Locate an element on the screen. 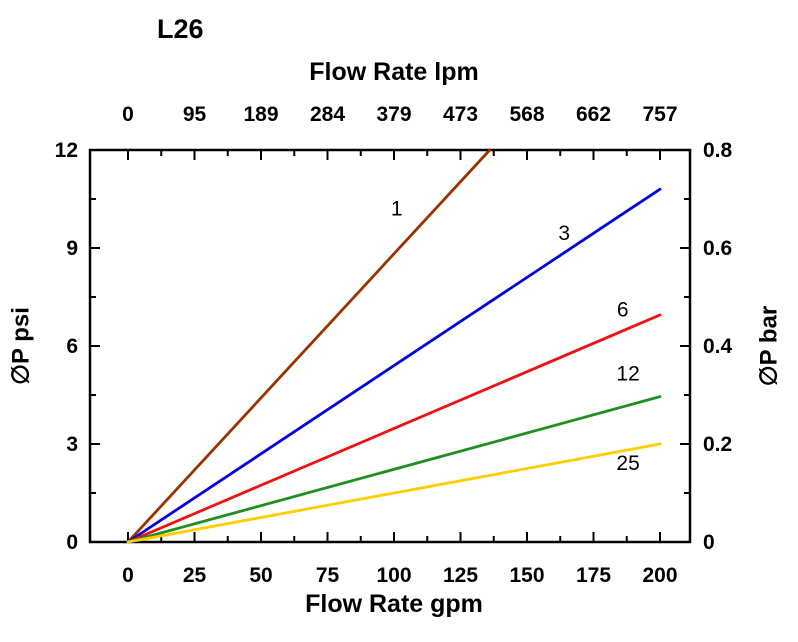 This screenshot has width=798, height=642. series-label-3: 3 is located at coordinates (564, 233).